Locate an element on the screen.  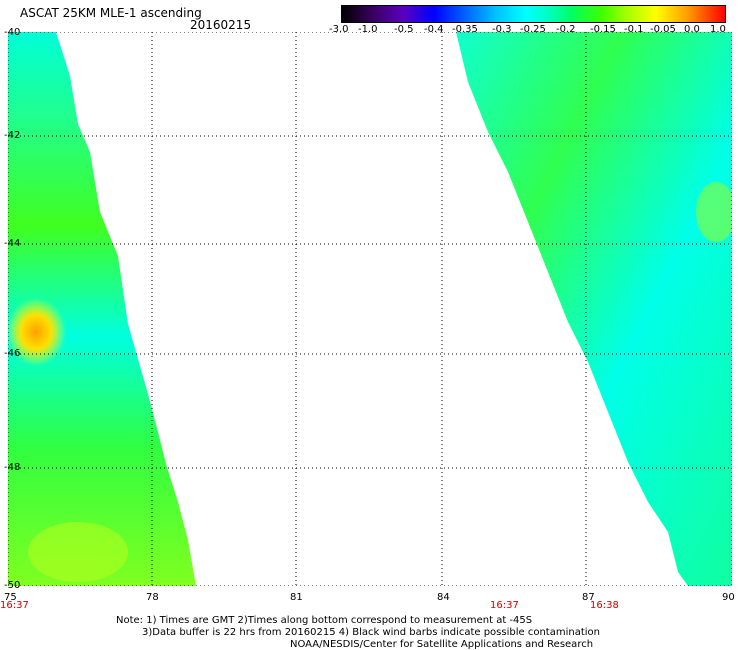
x-axis-label: 81 is located at coordinates (296, 597).